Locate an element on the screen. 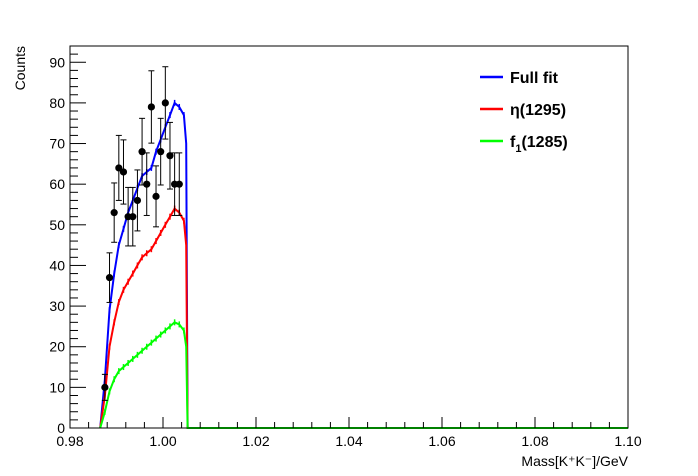  y-tick-label: 80 is located at coordinates (57, 103).